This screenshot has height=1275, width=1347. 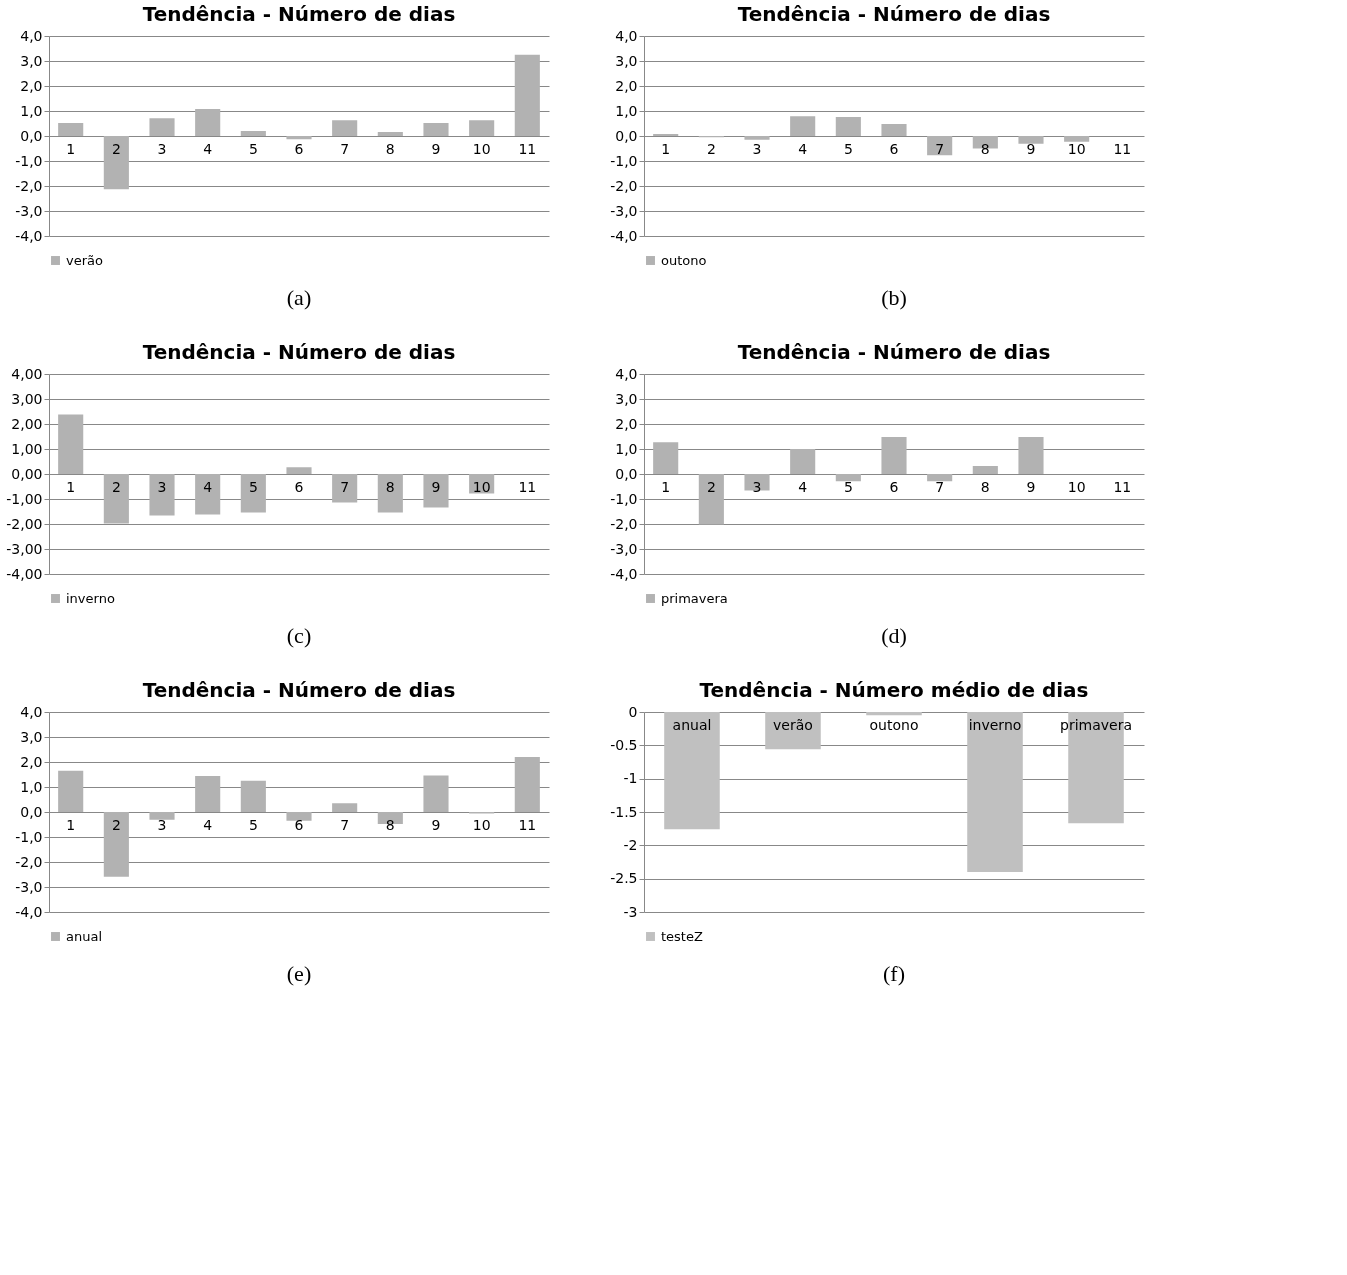 I want to click on text: (d), so click(x=894, y=635).